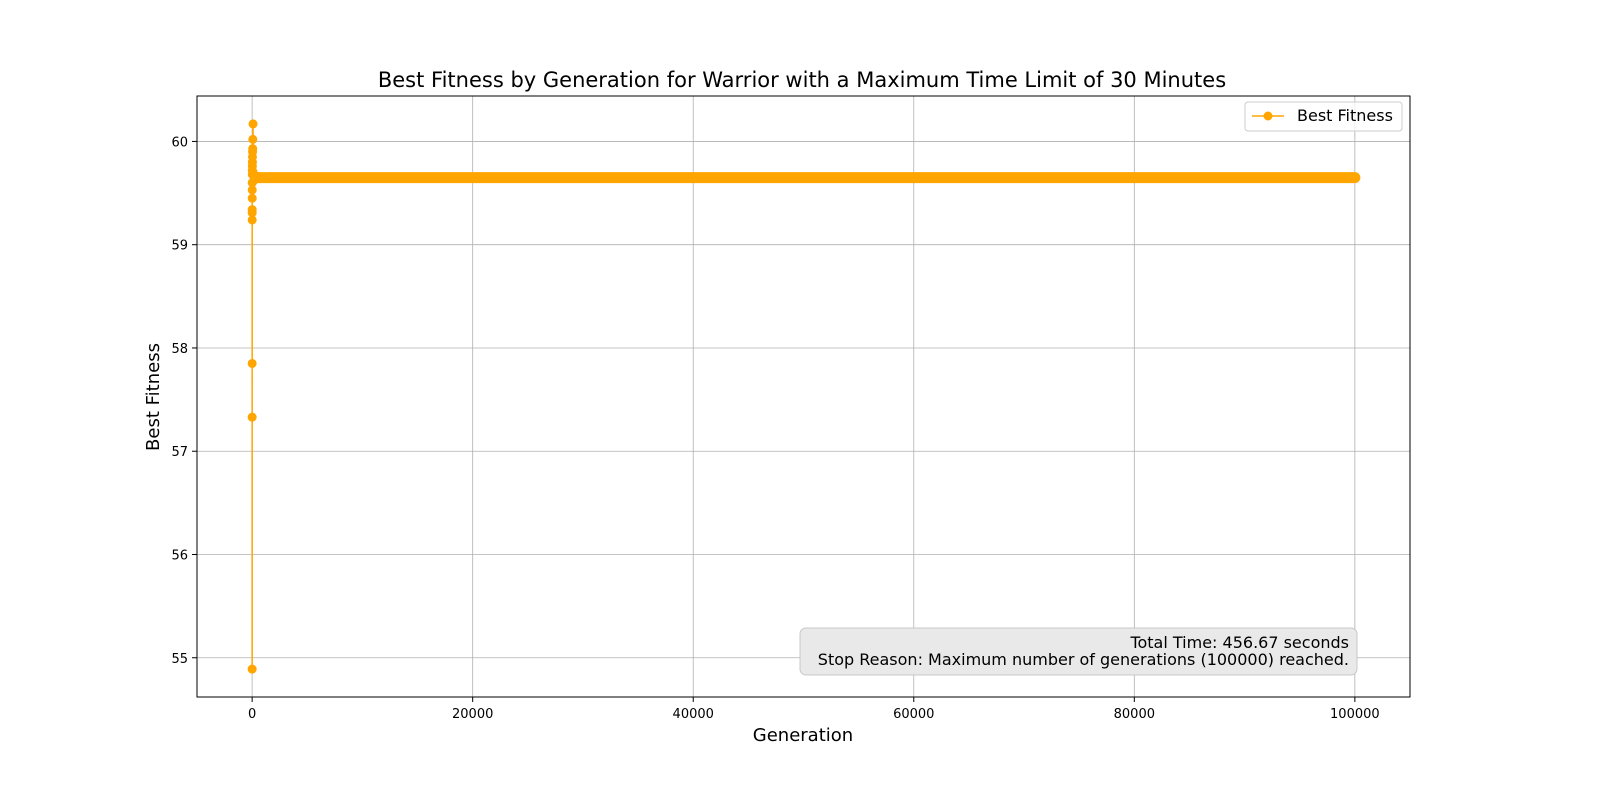 Image resolution: width=1600 pixels, height=800 pixels. I want to click on x-tick-label: 60000, so click(913, 714).